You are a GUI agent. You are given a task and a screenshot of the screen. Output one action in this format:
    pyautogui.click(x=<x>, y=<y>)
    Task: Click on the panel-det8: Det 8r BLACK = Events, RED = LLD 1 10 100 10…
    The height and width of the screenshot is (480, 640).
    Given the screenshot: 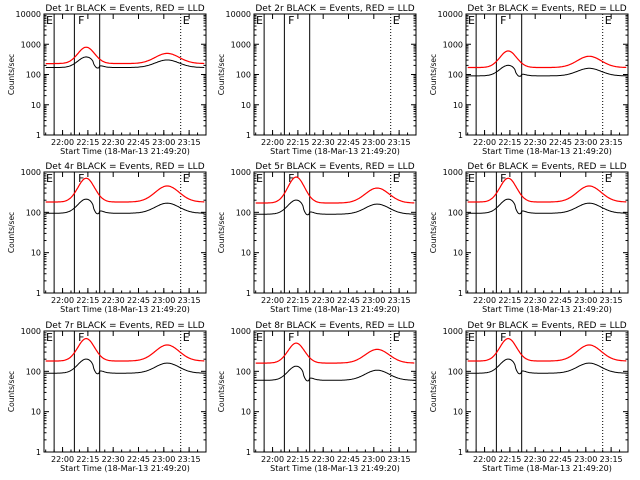 What is the action you would take?
    pyautogui.click(x=317, y=397)
    